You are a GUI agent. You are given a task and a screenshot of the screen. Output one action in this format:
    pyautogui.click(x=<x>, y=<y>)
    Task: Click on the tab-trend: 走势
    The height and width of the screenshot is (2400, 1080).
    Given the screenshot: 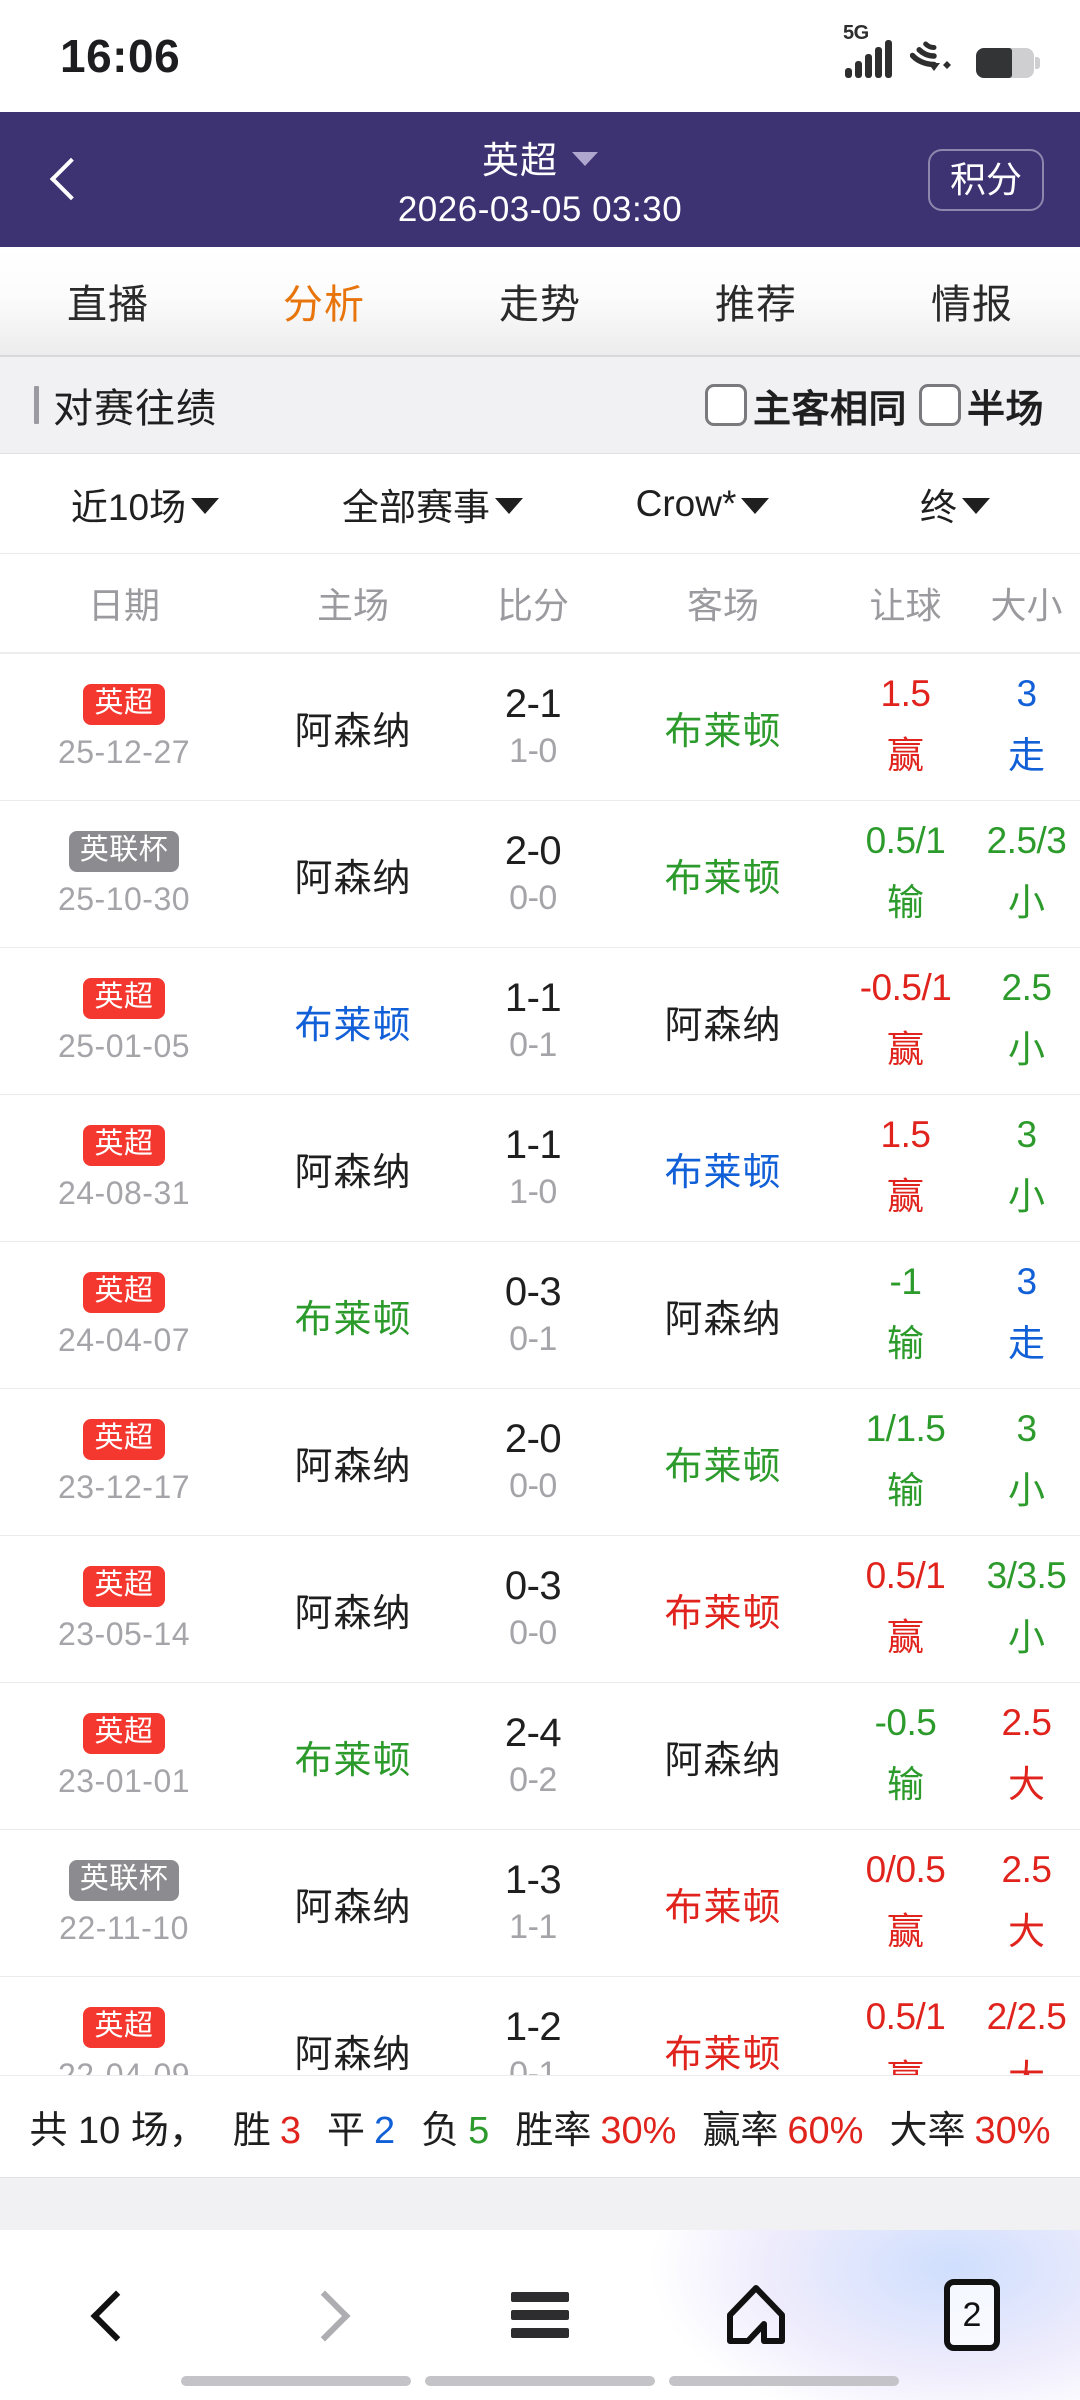 What is the action you would take?
    pyautogui.click(x=540, y=305)
    